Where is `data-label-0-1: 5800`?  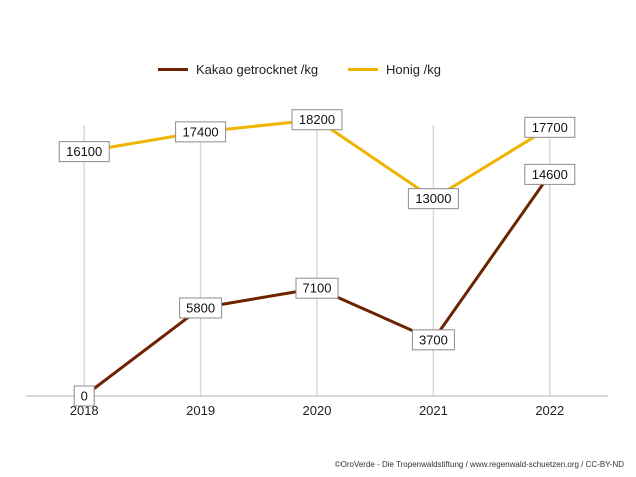 data-label-0-1: 5800 is located at coordinates (200, 307).